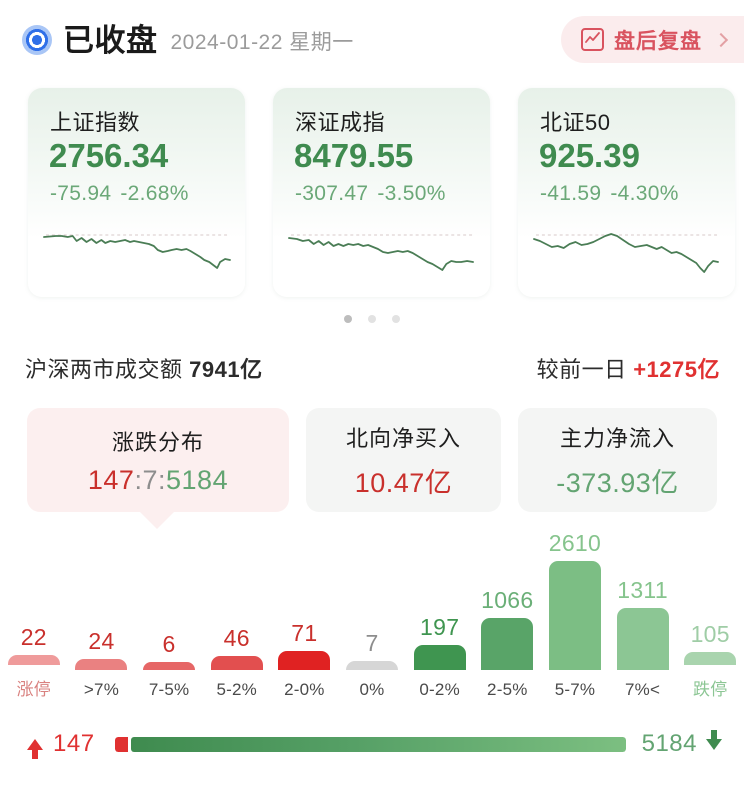  Describe the element at coordinates (169, 644) in the screenshot. I see `bar-value-label: 6` at that location.